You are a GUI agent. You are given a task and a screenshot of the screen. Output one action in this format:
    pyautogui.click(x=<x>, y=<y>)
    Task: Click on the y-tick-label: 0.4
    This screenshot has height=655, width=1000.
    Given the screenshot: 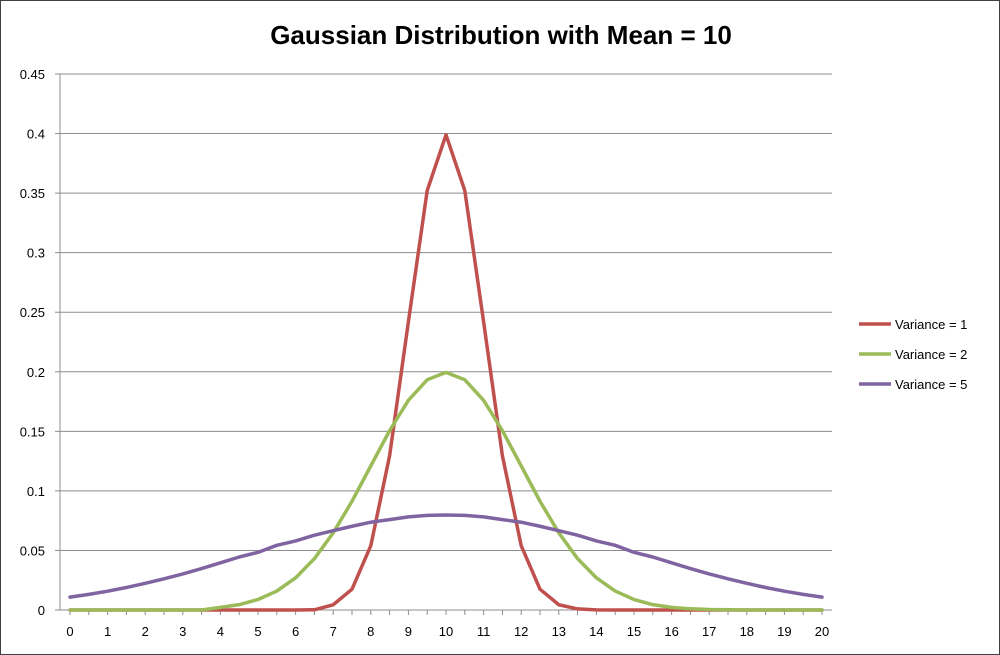 What is the action you would take?
    pyautogui.click(x=36, y=134)
    